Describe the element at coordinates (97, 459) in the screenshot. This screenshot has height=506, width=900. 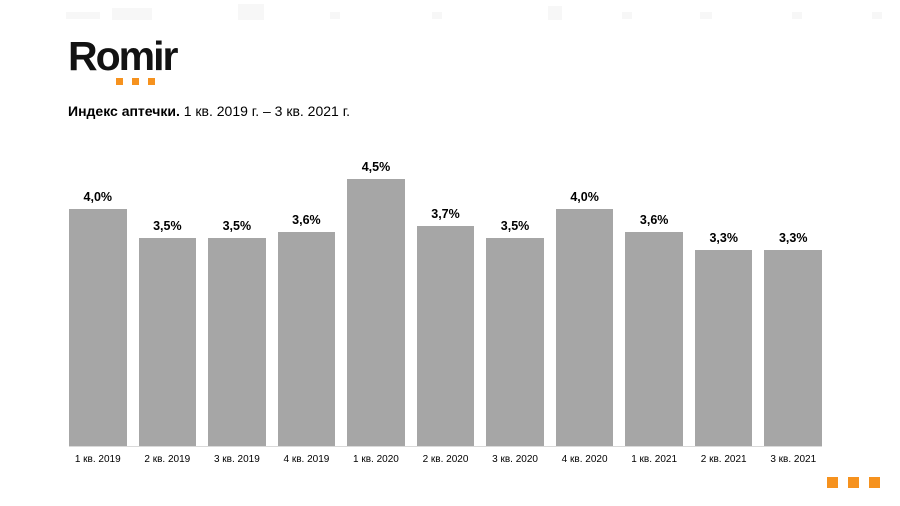
I see `x-tick-label: 1 кв. 2019` at that location.